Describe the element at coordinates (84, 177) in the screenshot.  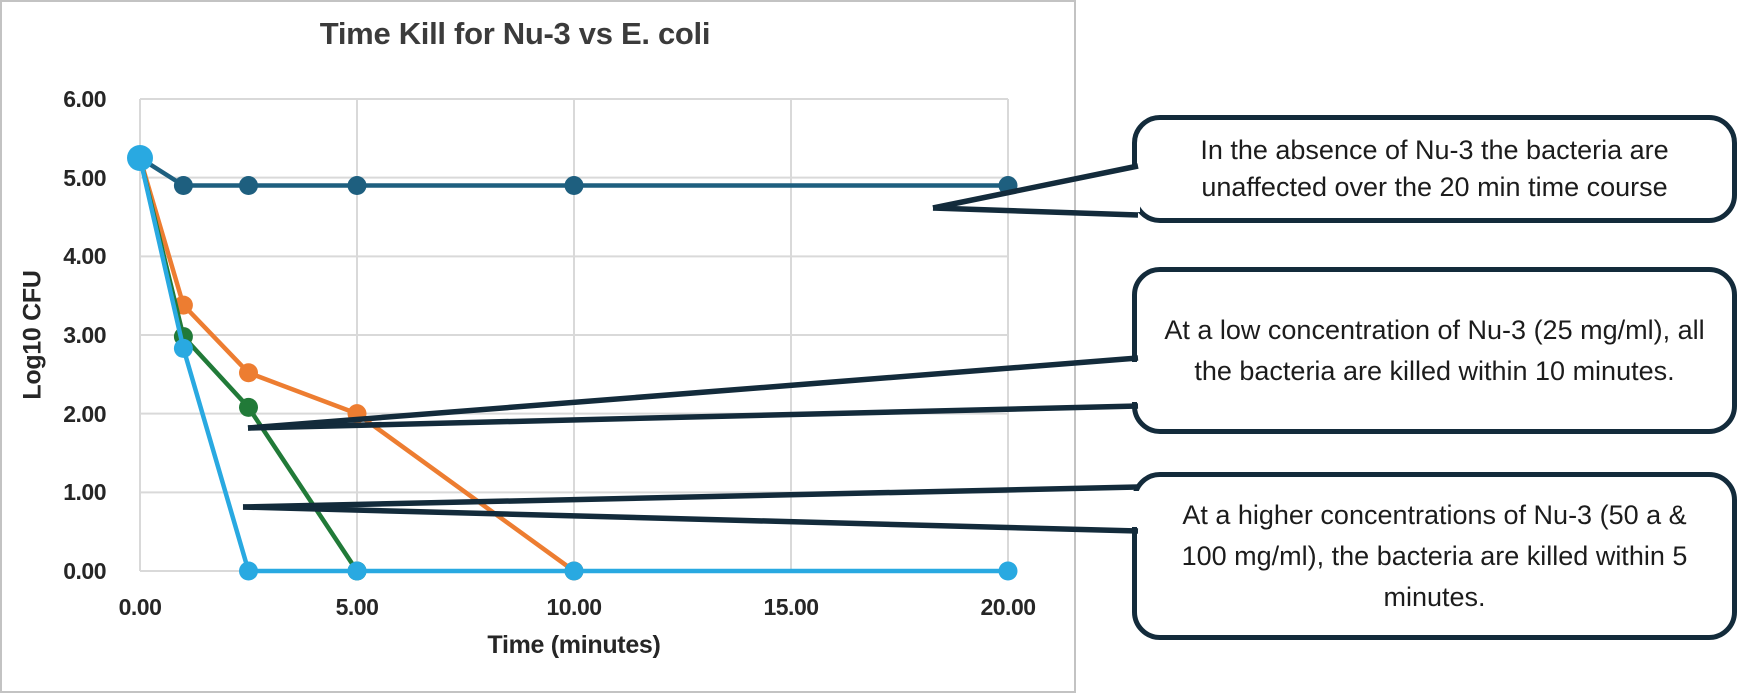
I see `y-tick-label: 5.00` at that location.